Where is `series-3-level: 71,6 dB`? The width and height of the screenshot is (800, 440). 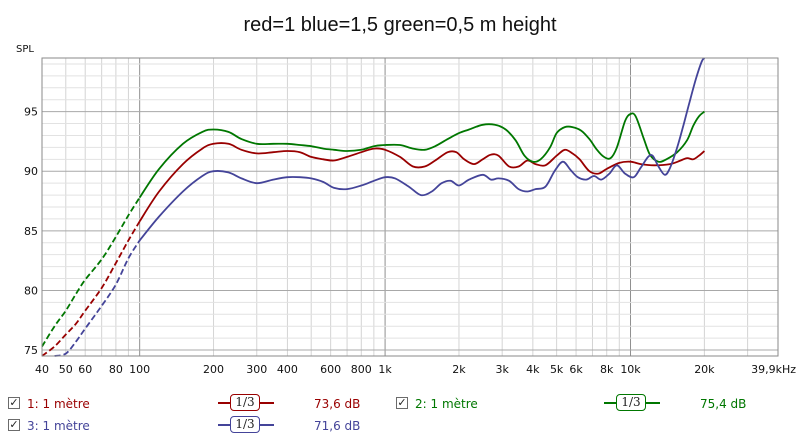 series-3-level: 71,6 dB is located at coordinates (337, 426).